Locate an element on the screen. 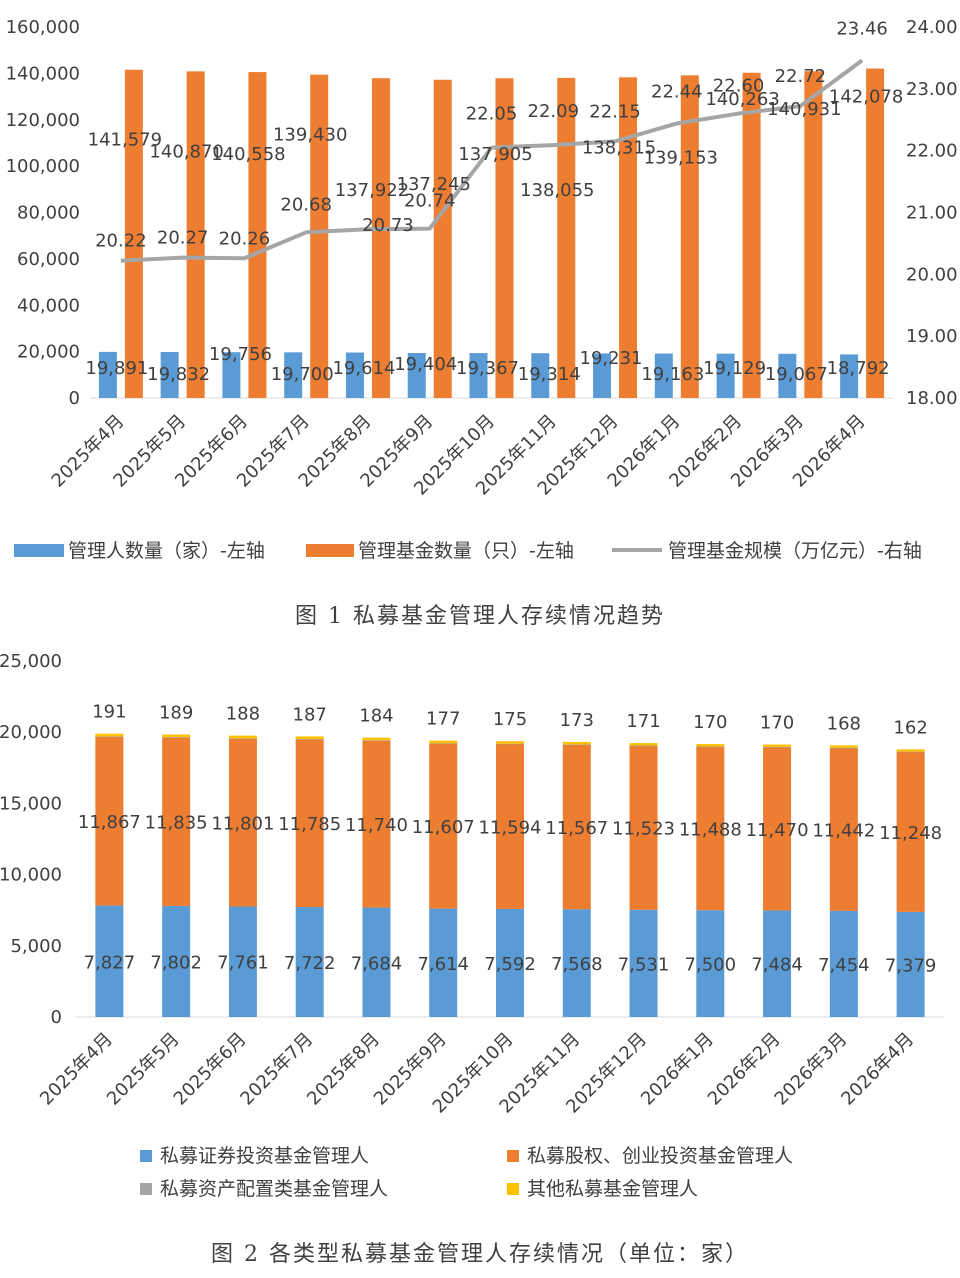 The image size is (960, 1278). data-label-securities: 7,827 is located at coordinates (110, 962).